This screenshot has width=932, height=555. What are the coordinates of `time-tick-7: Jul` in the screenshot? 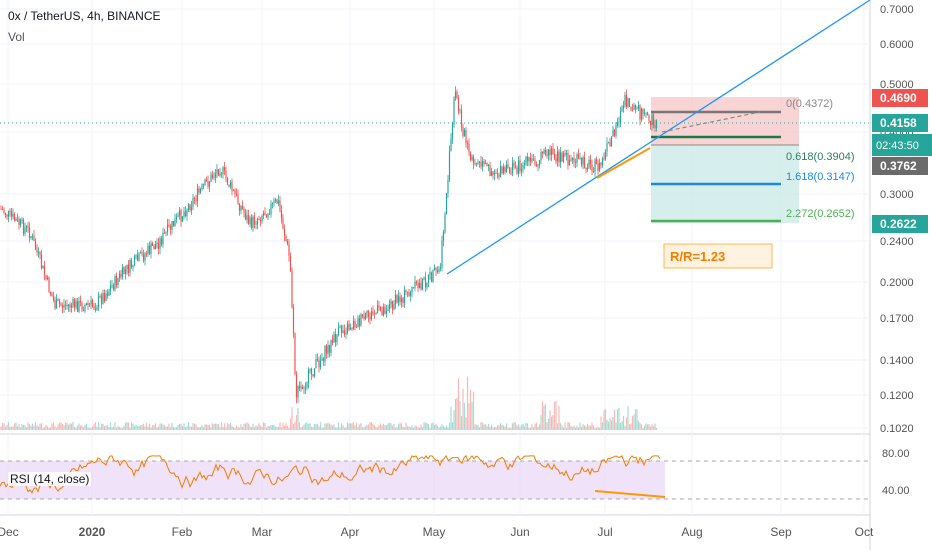 It's located at (604, 532).